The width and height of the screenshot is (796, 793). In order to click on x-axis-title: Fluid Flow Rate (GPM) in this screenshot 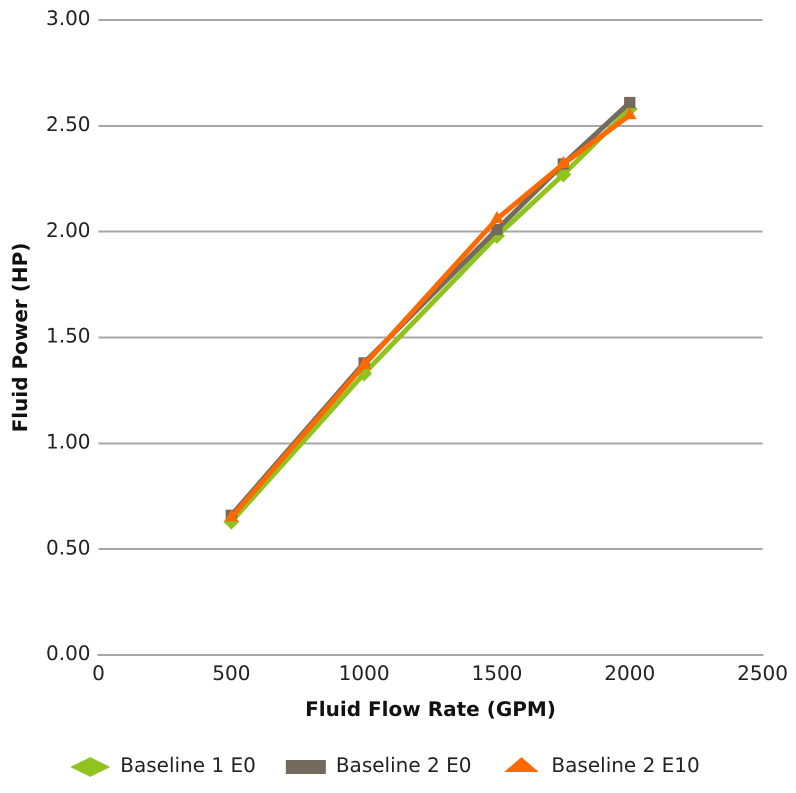, I will do `click(430, 709)`.